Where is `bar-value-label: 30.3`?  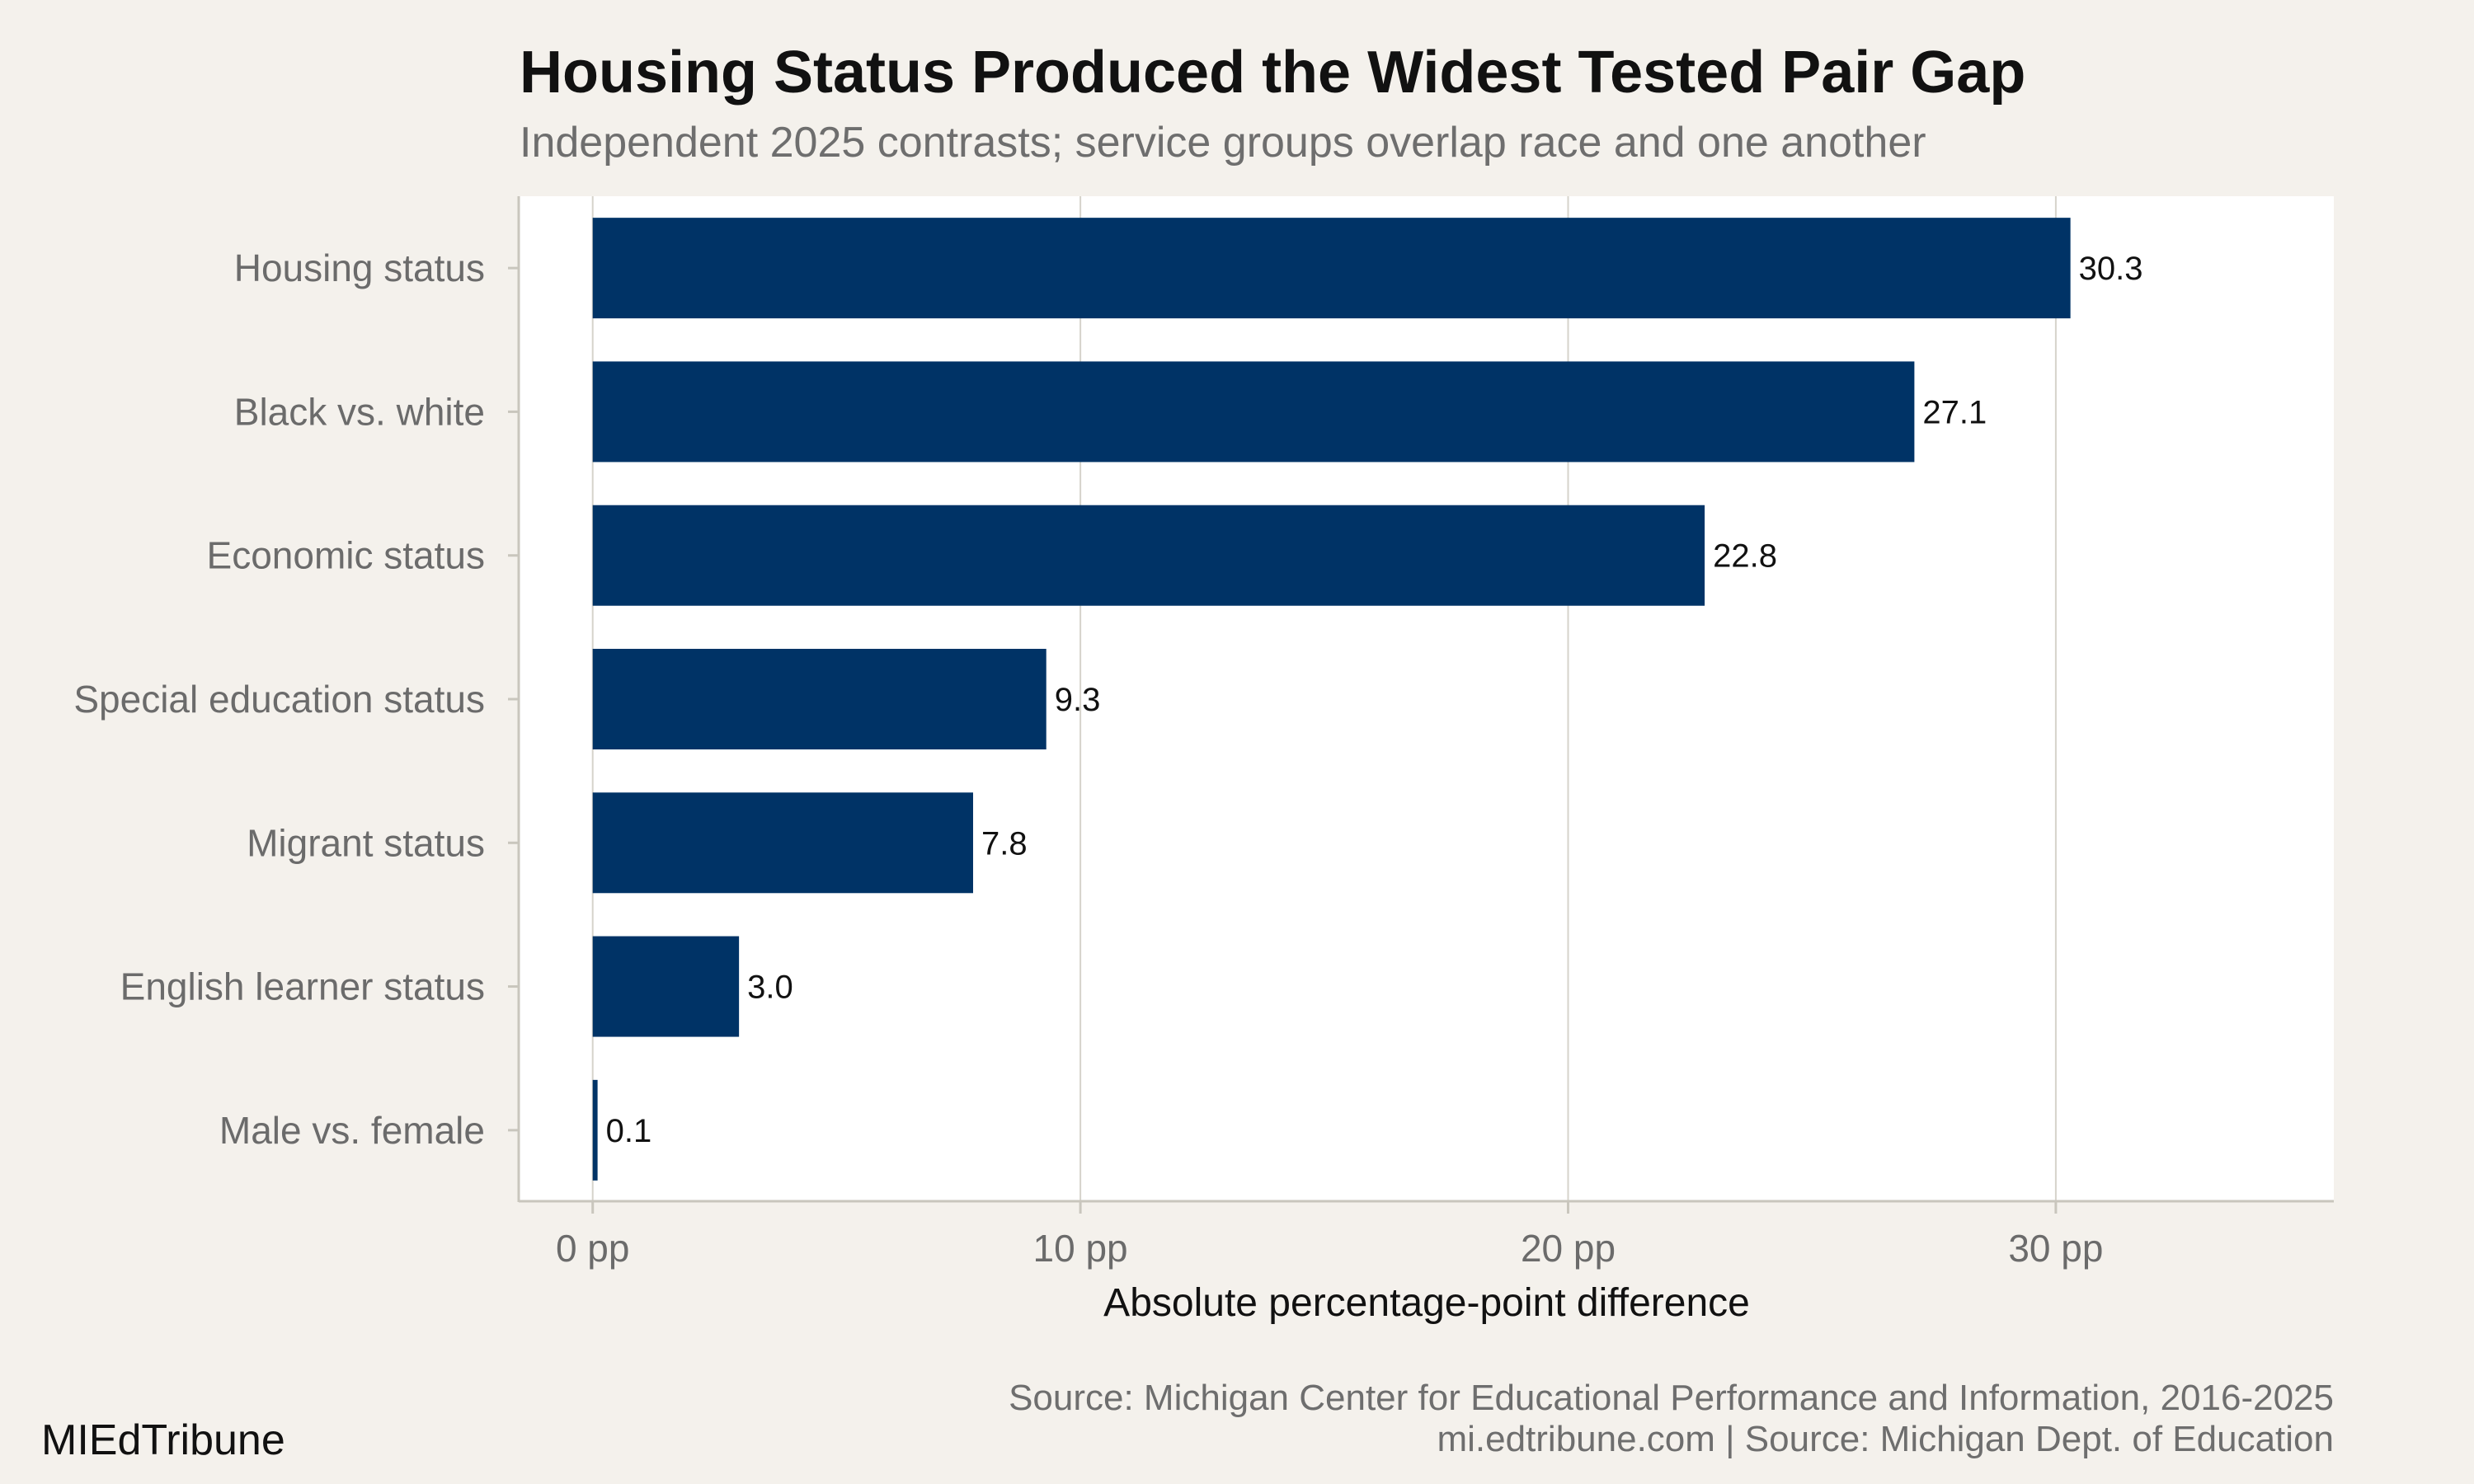
bar-value-label: 30.3 is located at coordinates (2111, 269).